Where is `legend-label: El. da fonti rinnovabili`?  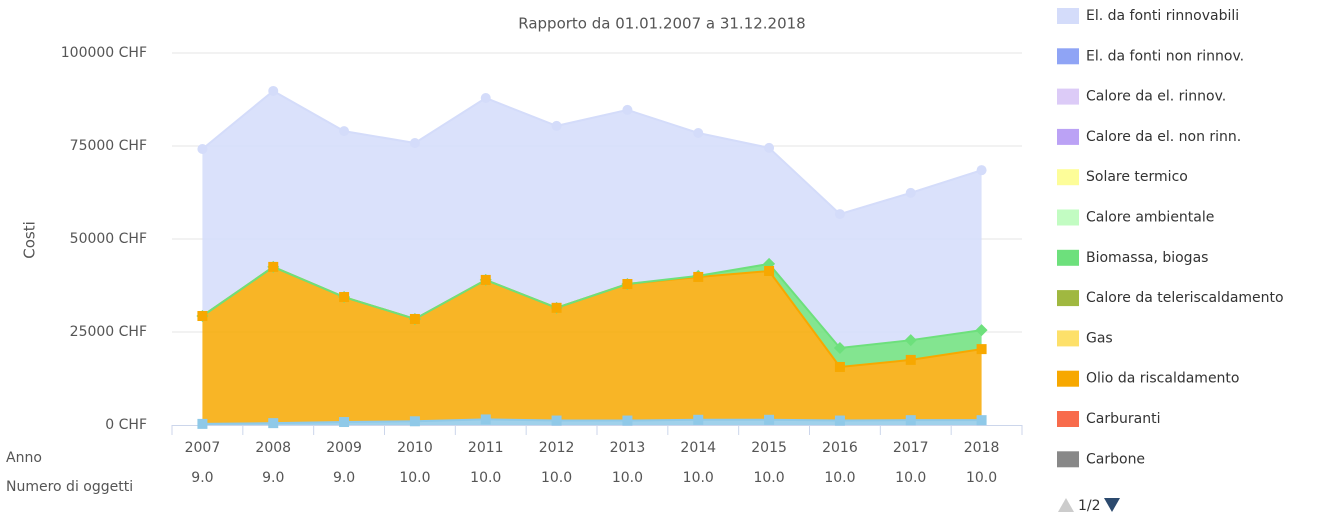 legend-label: El. da fonti rinnovabili is located at coordinates (1162, 16).